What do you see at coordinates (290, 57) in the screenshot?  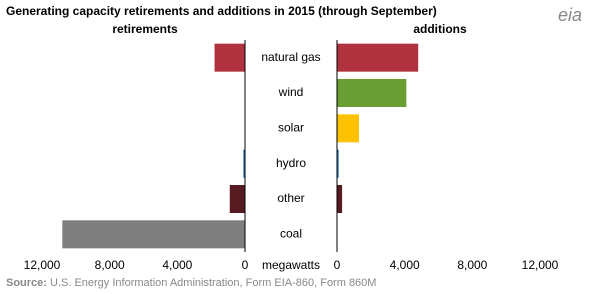 I see `category-label: natural gas` at bounding box center [290, 57].